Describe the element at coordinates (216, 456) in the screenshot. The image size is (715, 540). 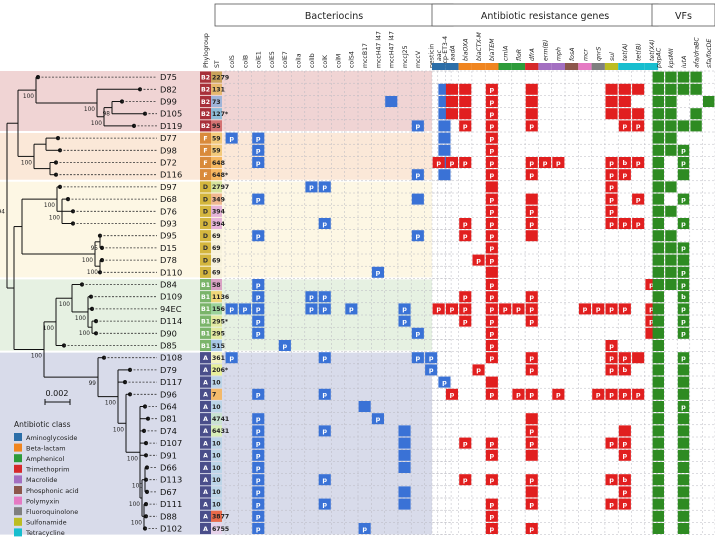
I see `st-label: 10` at that location.